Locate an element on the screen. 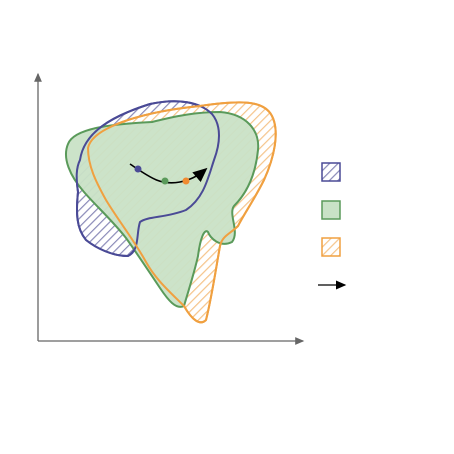  trajectory-arrow is located at coordinates (168, 173).